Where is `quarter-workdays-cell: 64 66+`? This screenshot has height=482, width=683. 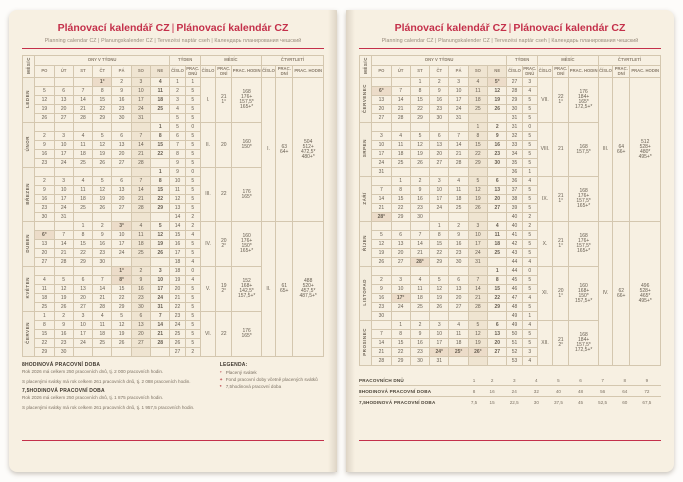
quarter-workdays-cell: 64 66+ is located at coordinates (621, 150).